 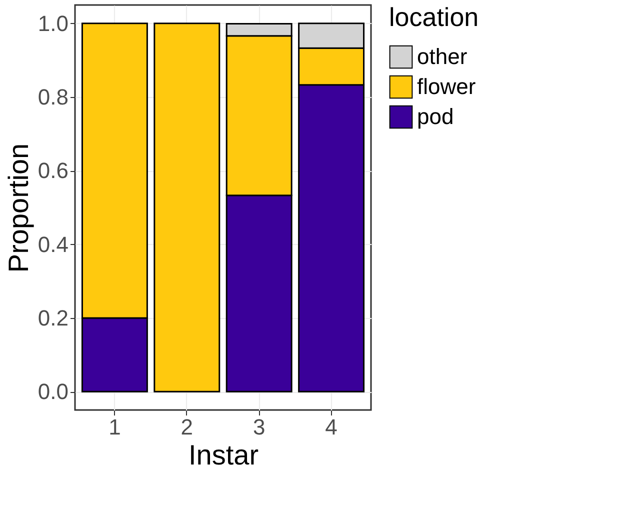 I want to click on x-tick-label: 3, so click(x=259, y=427).